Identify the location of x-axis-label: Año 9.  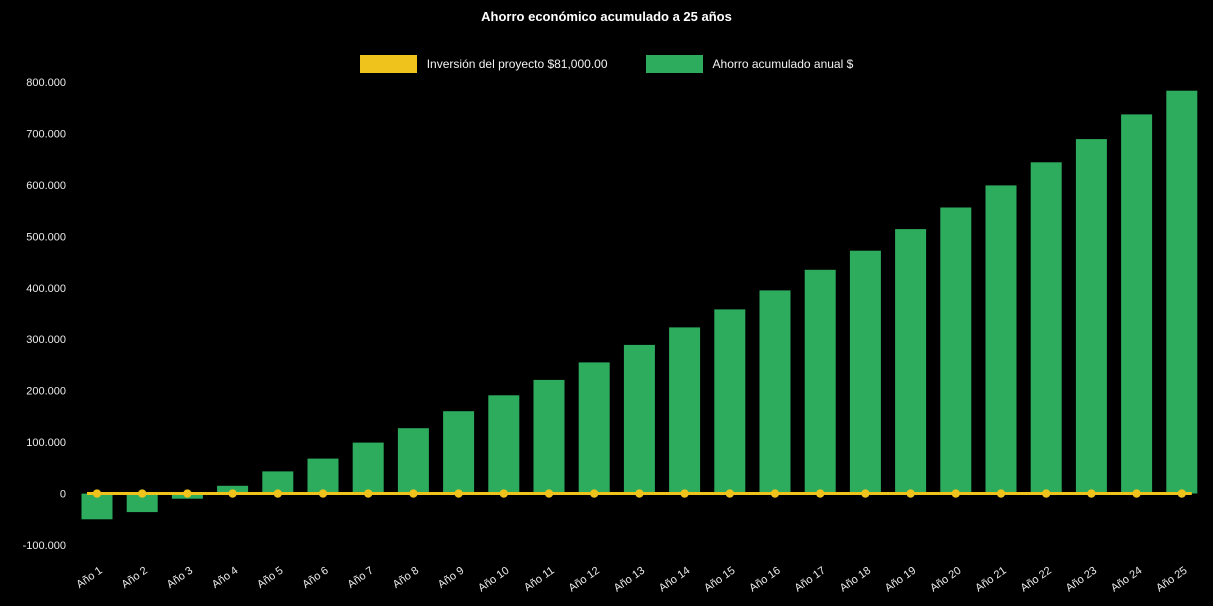
(451, 578).